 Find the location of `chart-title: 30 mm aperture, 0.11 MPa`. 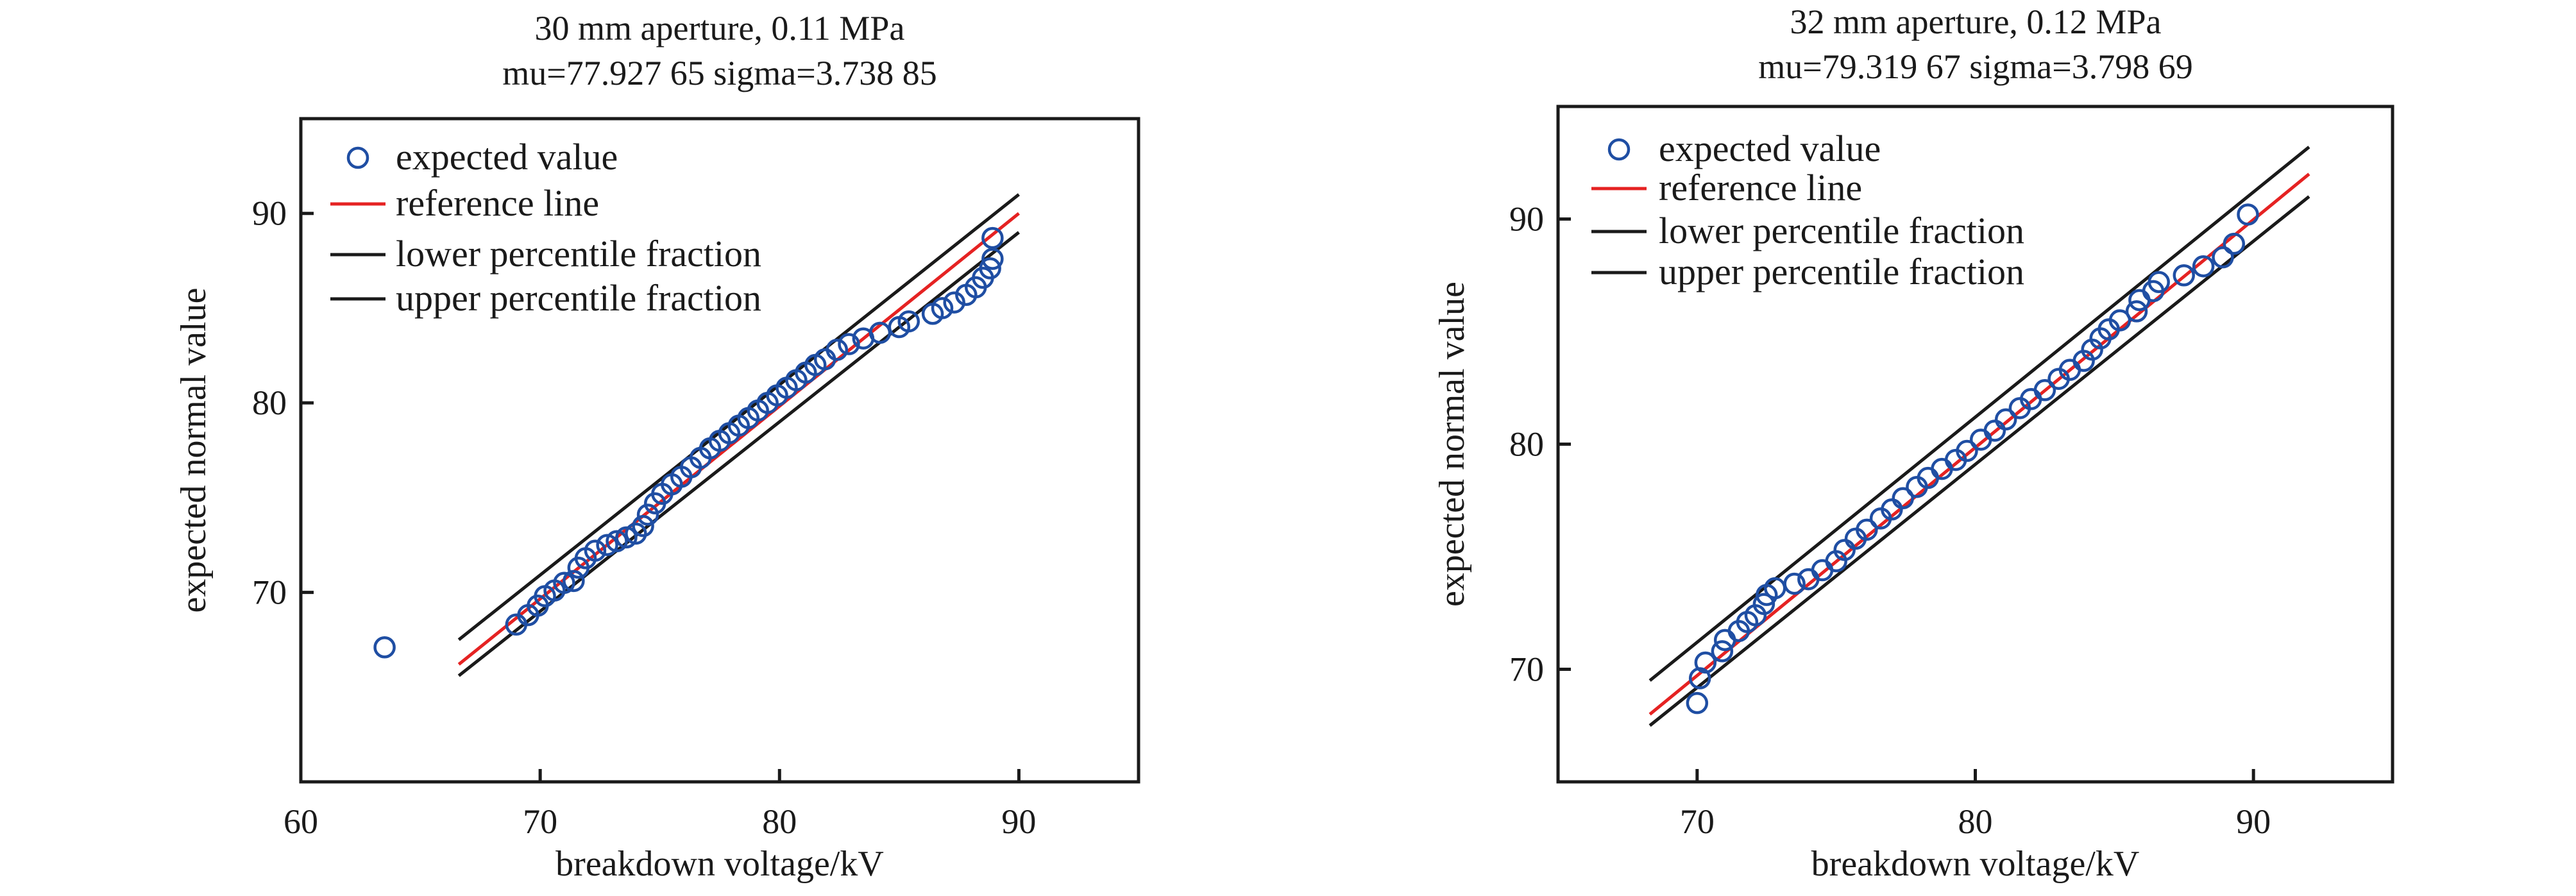

chart-title: 30 mm aperture, 0.11 MPa is located at coordinates (720, 28).